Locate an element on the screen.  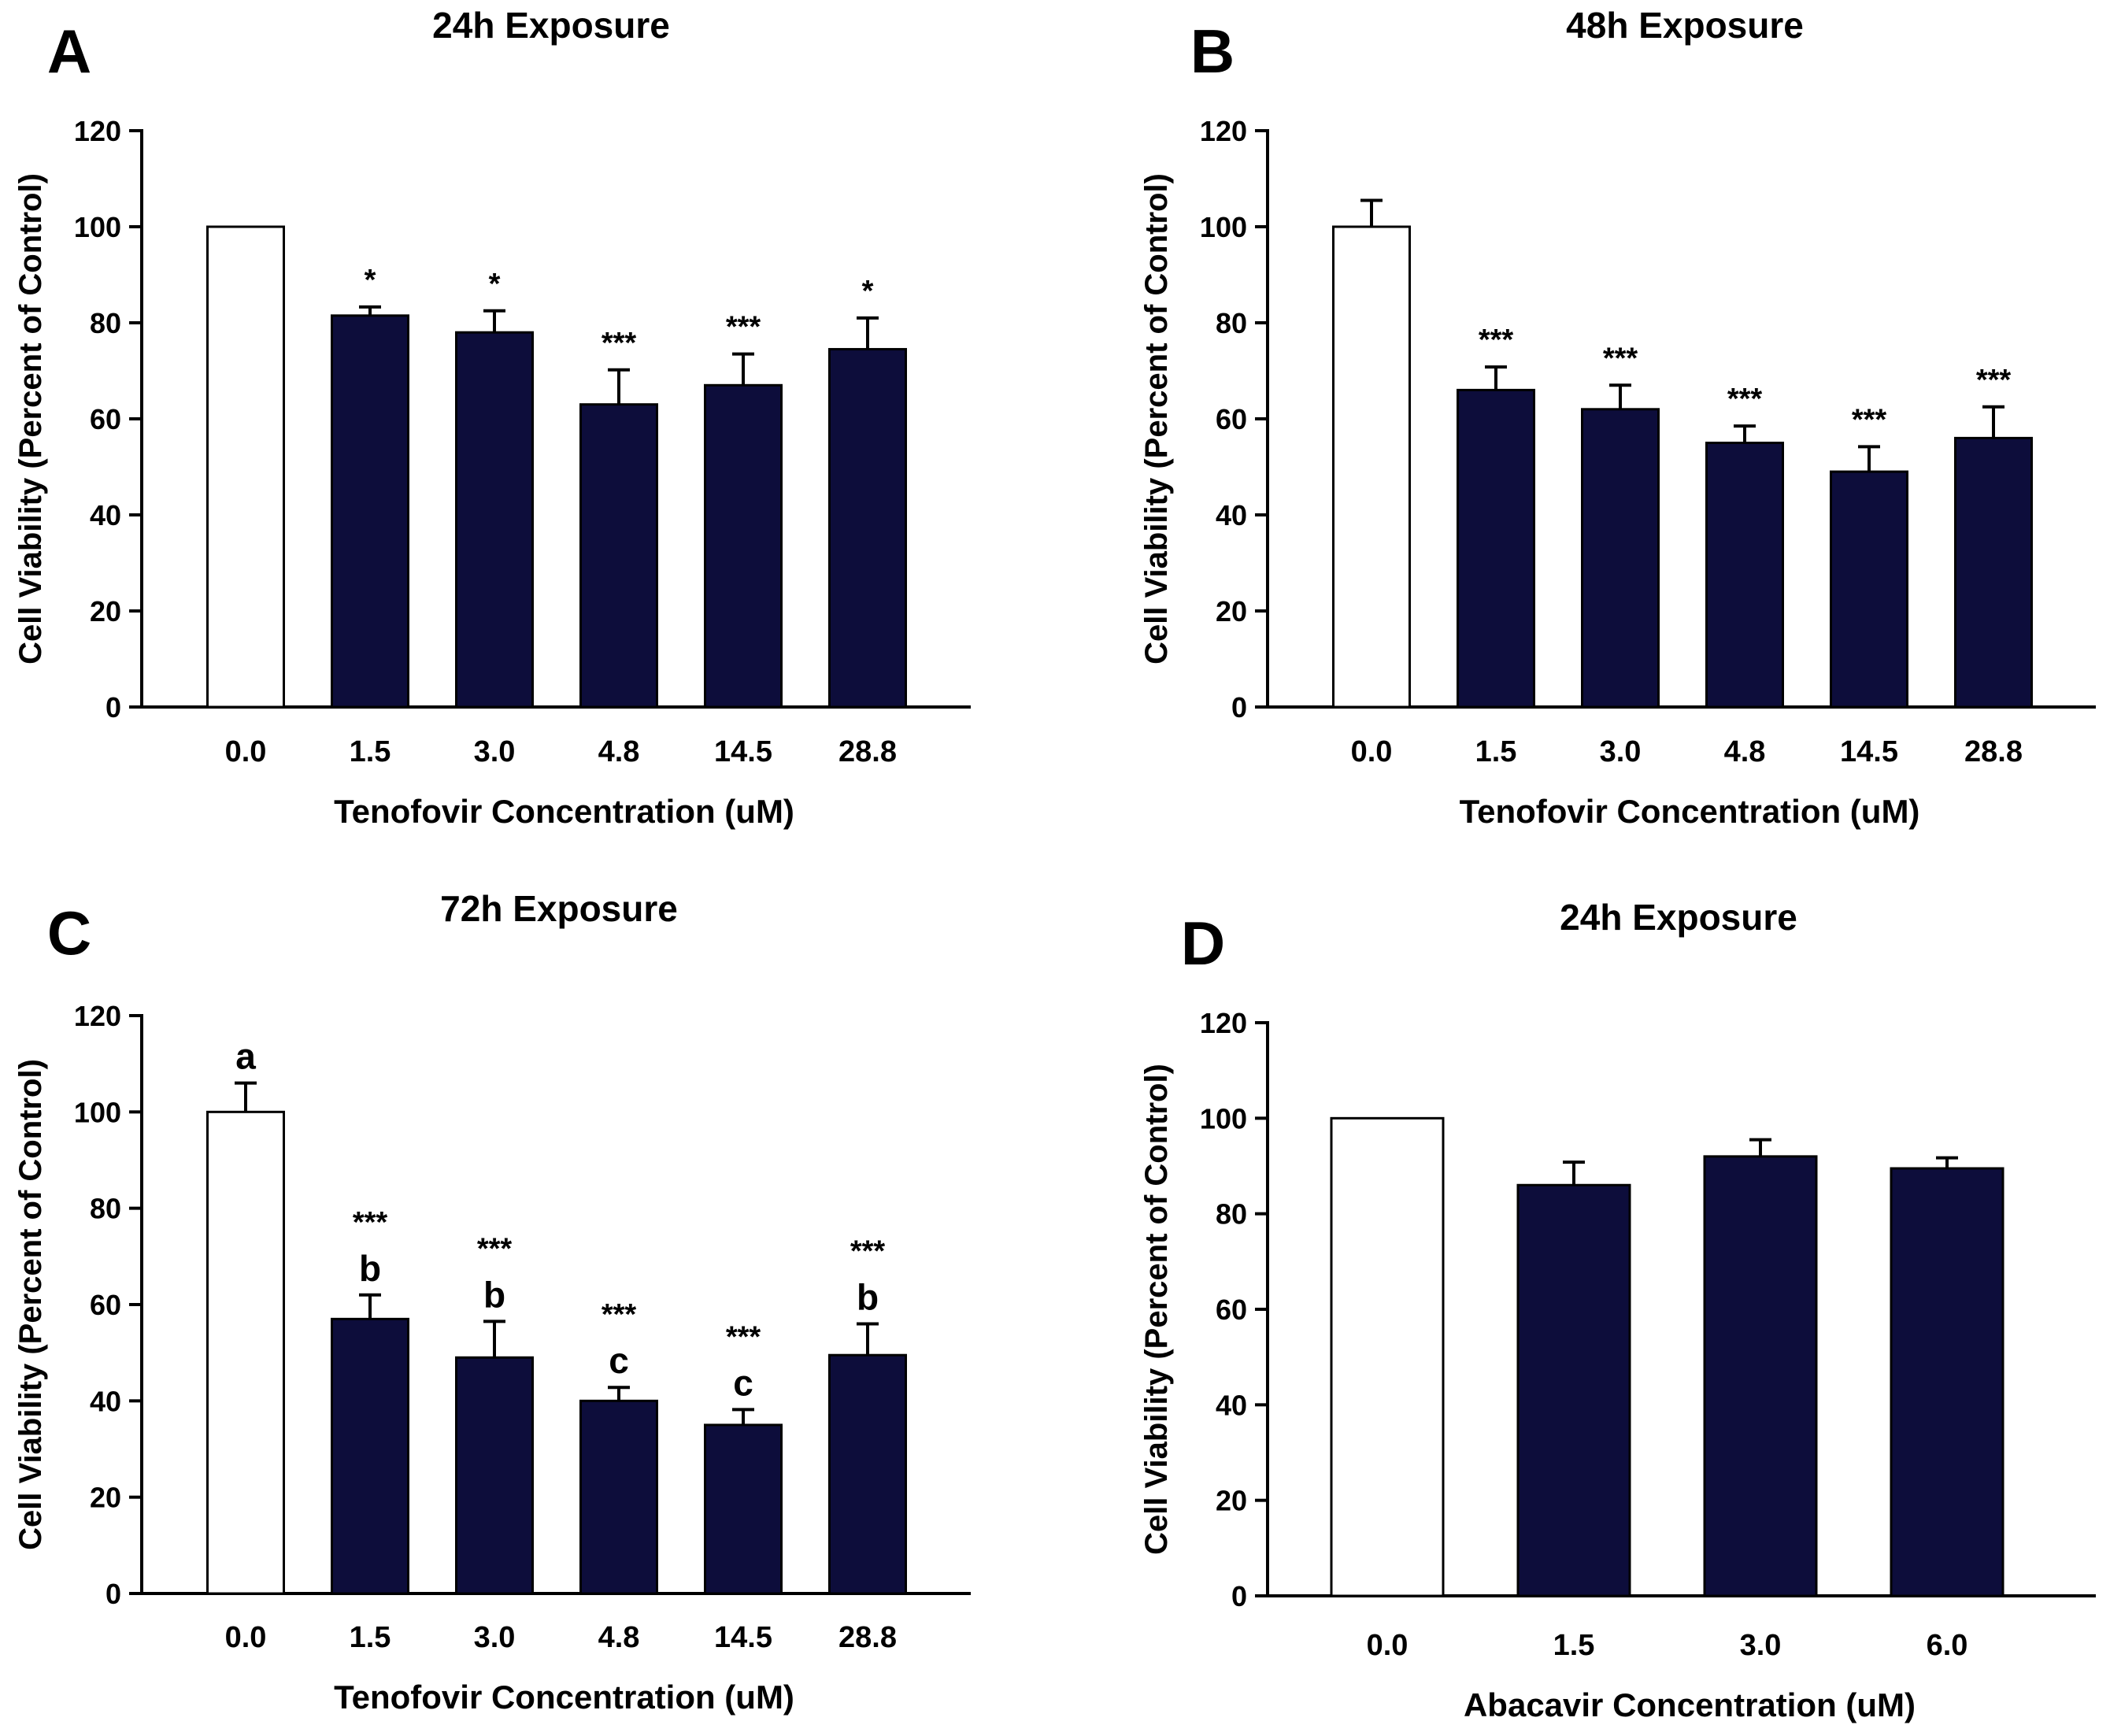
panel-label: B is located at coordinates (1212, 52).